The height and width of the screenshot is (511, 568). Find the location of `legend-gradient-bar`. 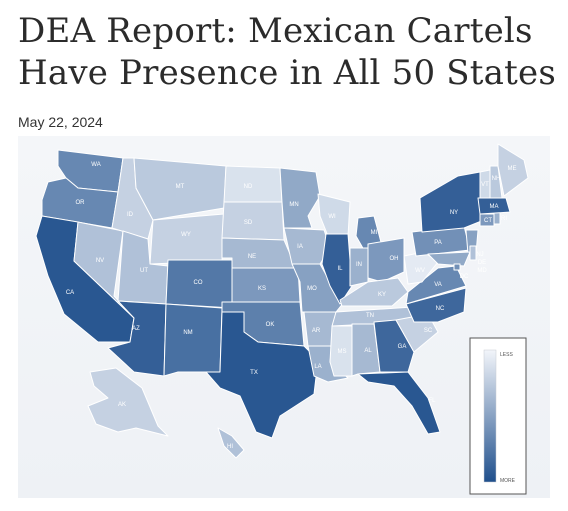

legend-gradient-bar is located at coordinates (490, 416).